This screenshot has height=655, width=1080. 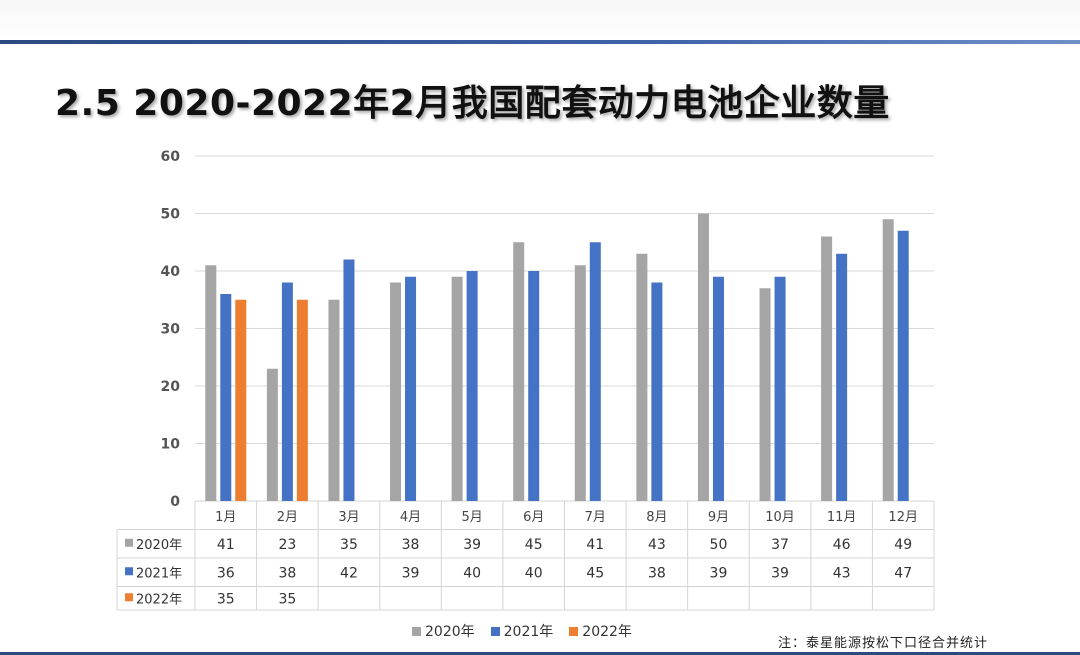 What do you see at coordinates (656, 517) in the screenshot?
I see `x-tick-label: 8月` at bounding box center [656, 517].